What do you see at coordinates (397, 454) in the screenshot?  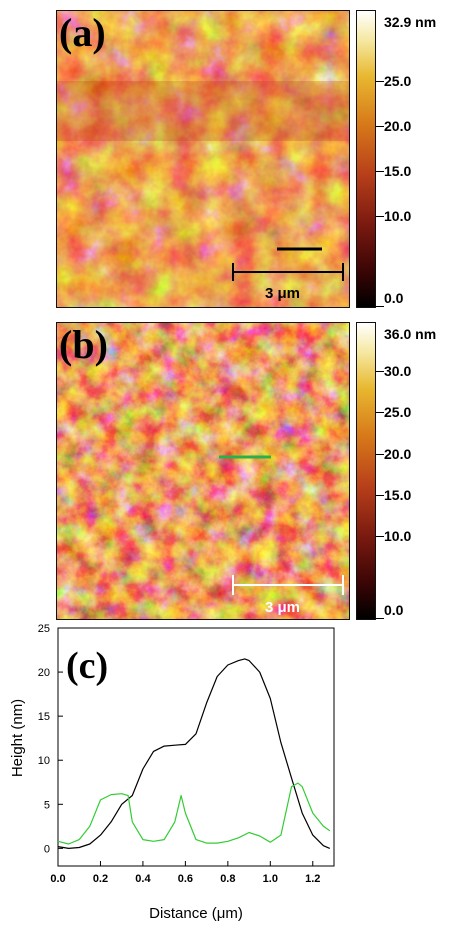 I see `colorbar-b-tick-label: 20.0` at bounding box center [397, 454].